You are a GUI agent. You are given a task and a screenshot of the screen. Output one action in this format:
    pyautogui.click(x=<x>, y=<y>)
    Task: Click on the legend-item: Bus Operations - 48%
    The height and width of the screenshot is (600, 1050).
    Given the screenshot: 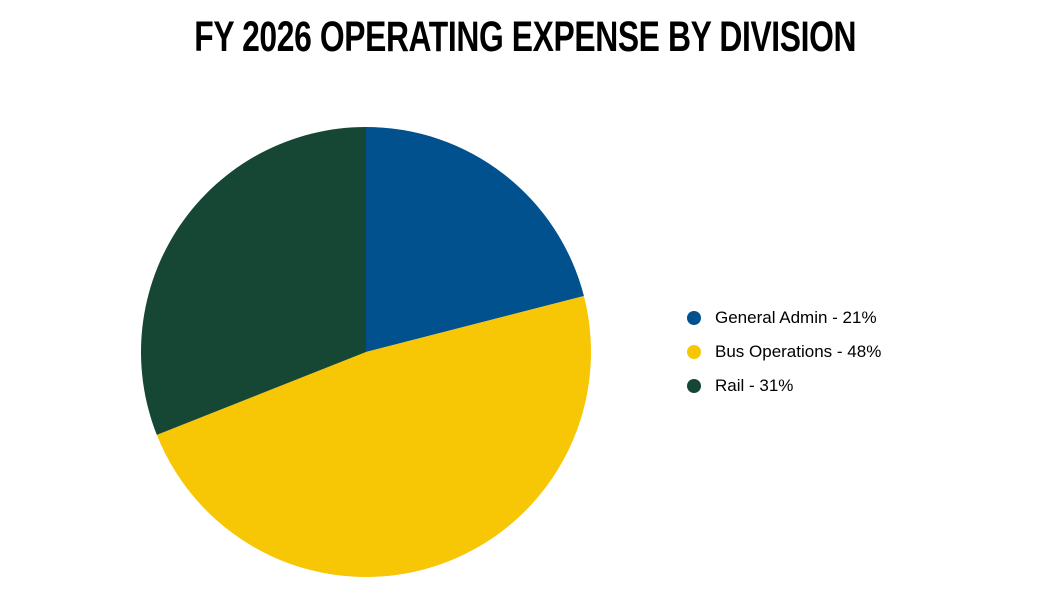 What is the action you would take?
    pyautogui.click(x=784, y=352)
    